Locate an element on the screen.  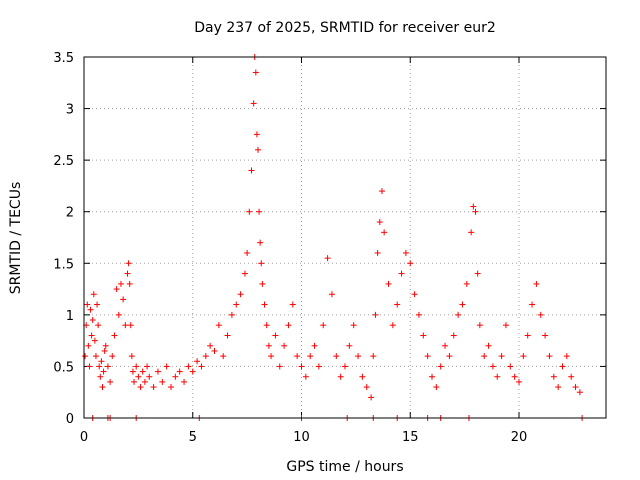
y-axis-title: SRMTID / TECUs is located at coordinates (16, 238).